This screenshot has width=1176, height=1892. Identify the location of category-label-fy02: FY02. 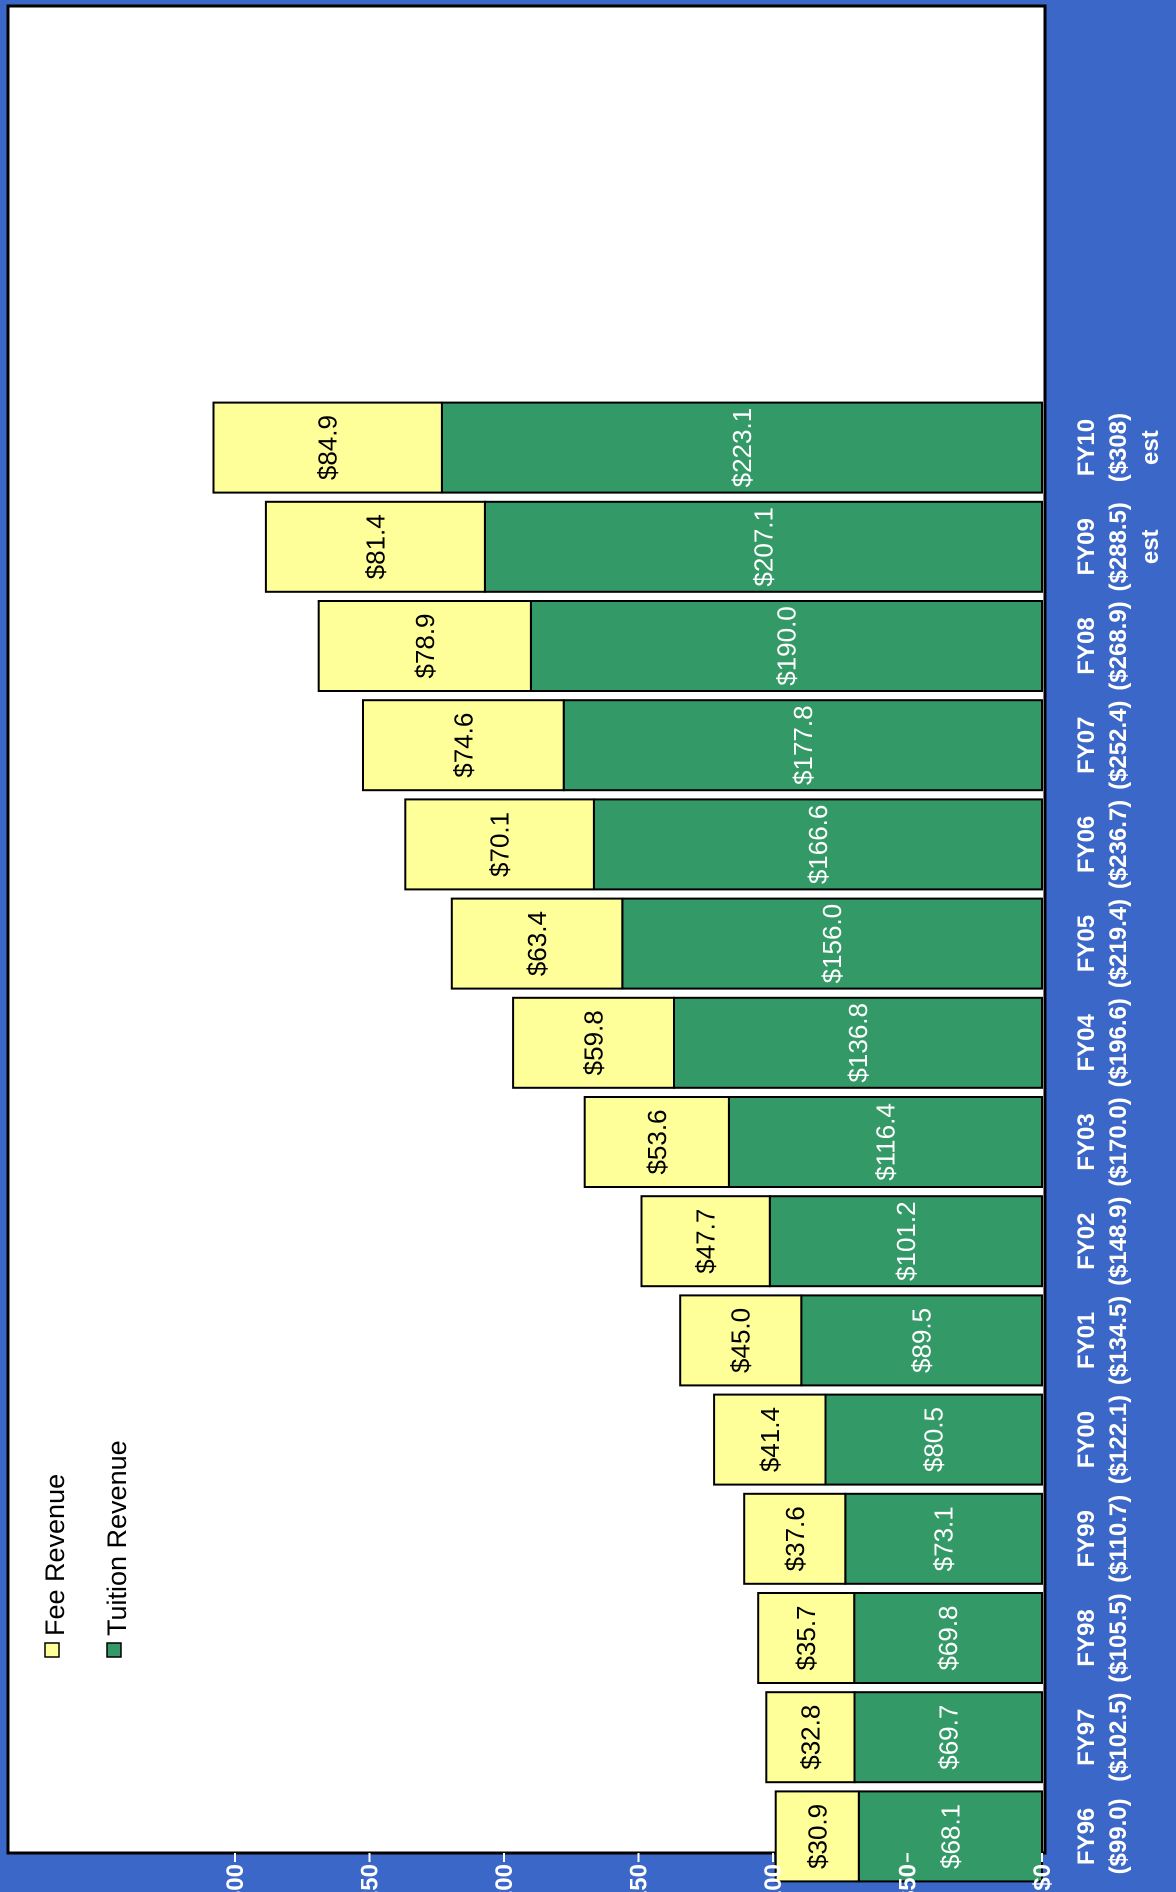
(1086, 1241).